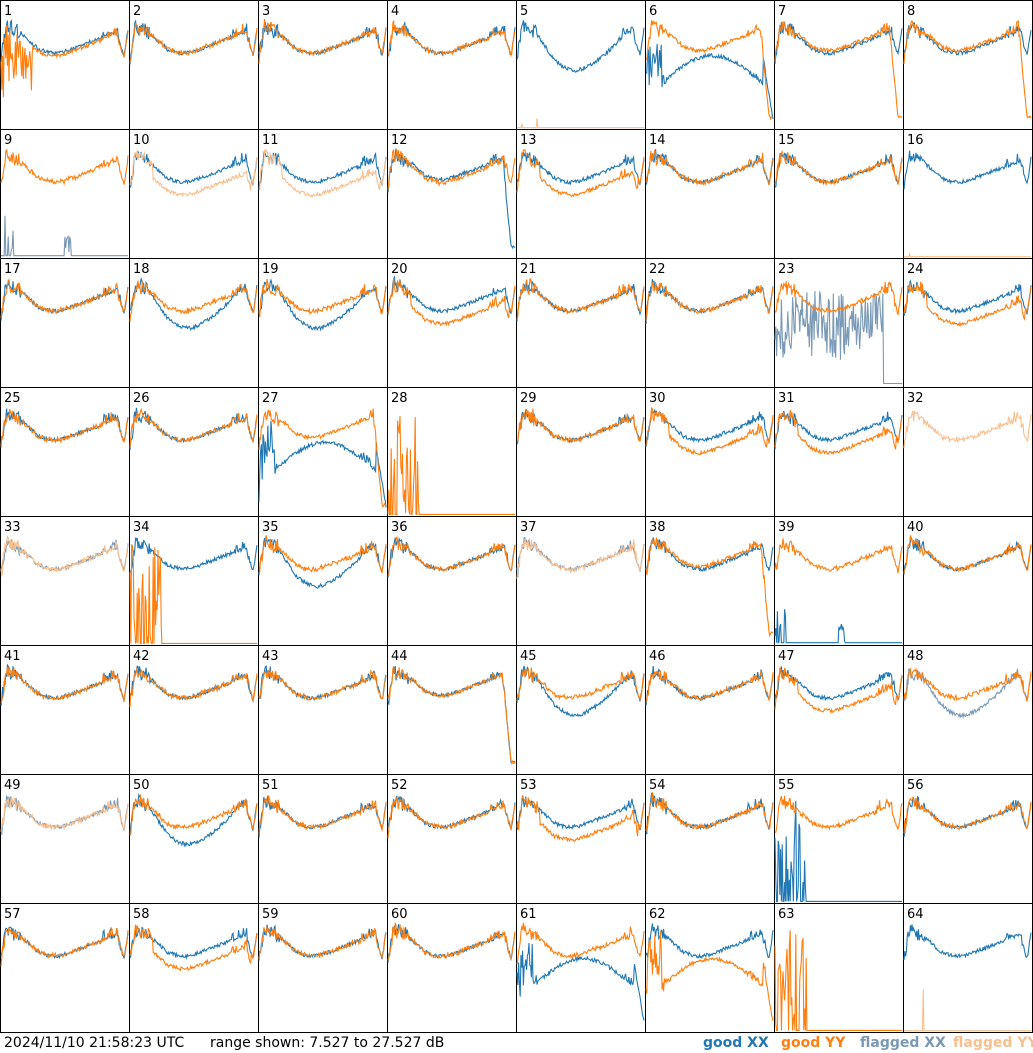  Describe the element at coordinates (141, 656) in the screenshot. I see `panel-label: 42` at that location.